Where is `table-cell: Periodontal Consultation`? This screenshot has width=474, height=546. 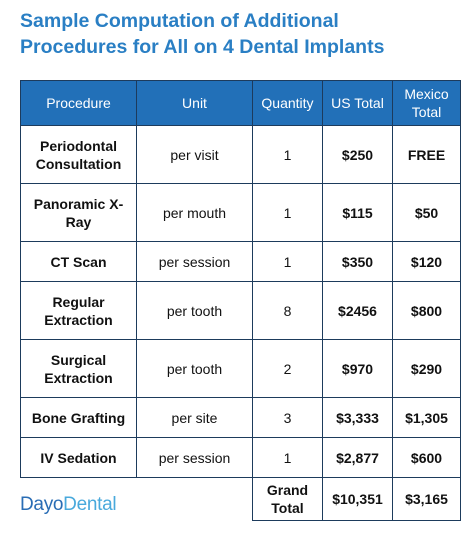 table-cell: Periodontal Consultation is located at coordinates (78, 154).